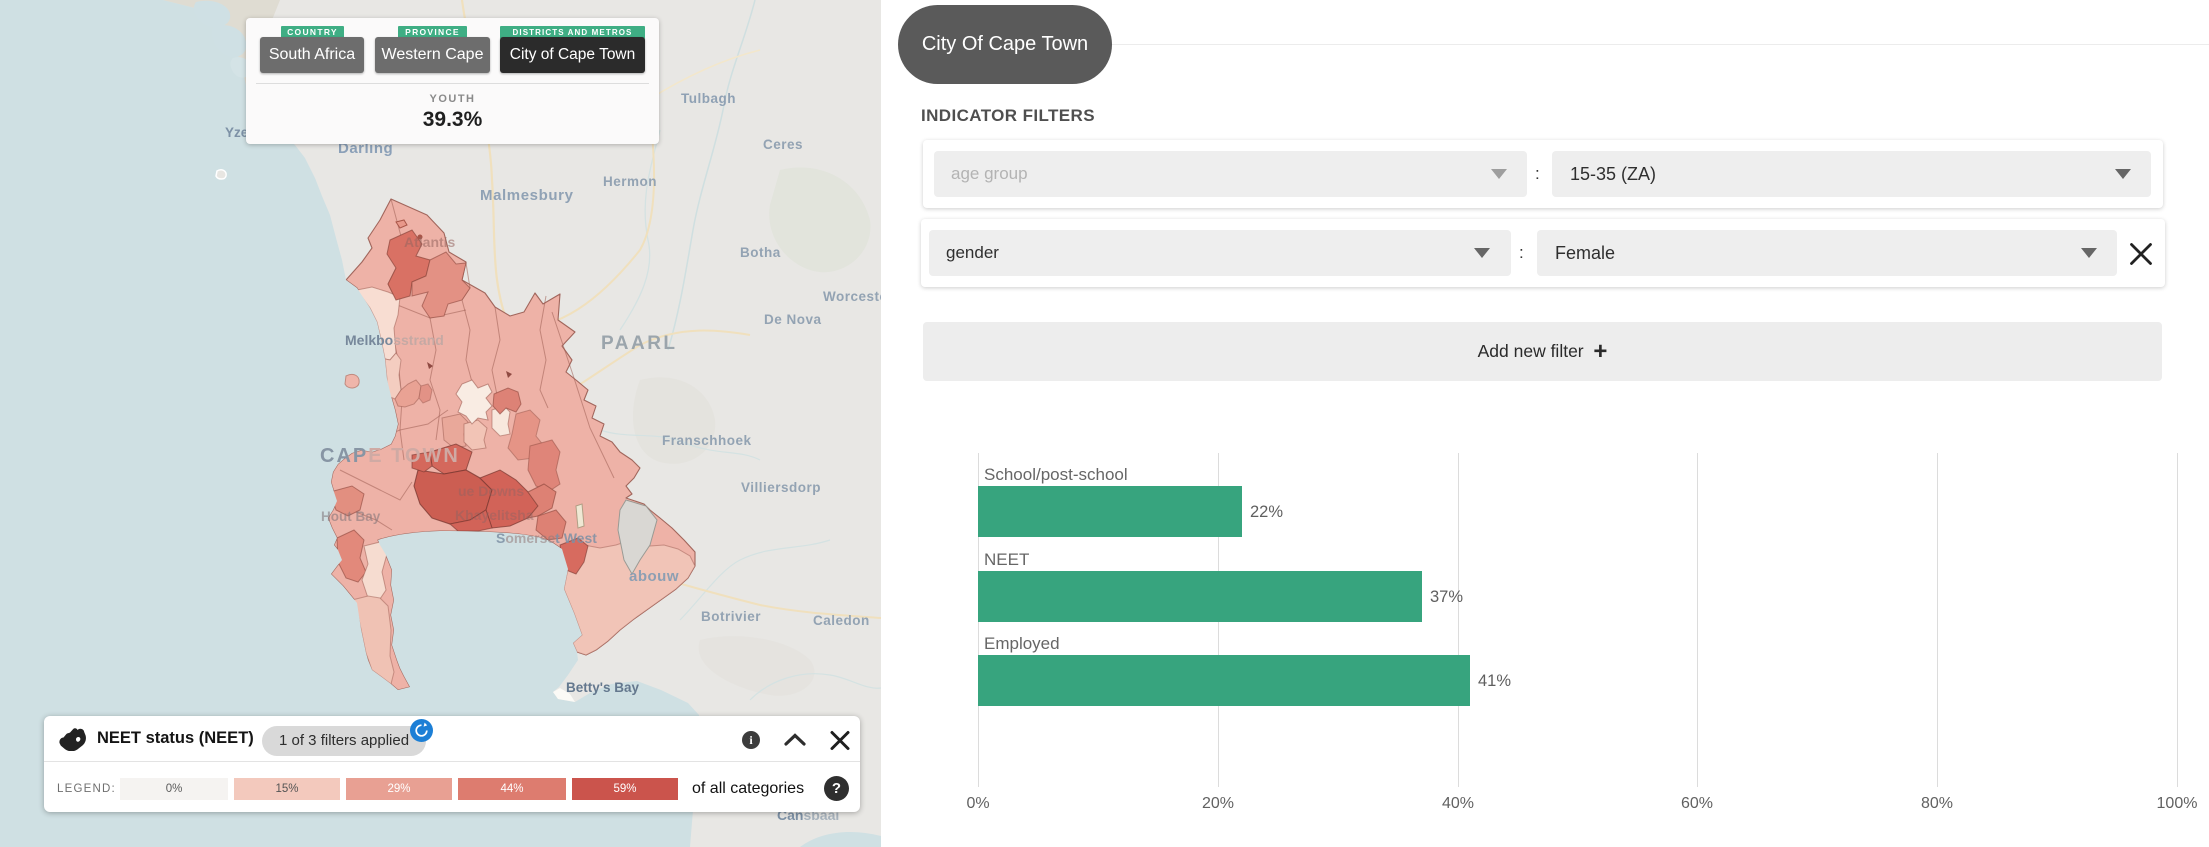 The image size is (2209, 847). Describe the element at coordinates (708, 98) in the screenshot. I see `svg-text: Tulbagh` at that location.